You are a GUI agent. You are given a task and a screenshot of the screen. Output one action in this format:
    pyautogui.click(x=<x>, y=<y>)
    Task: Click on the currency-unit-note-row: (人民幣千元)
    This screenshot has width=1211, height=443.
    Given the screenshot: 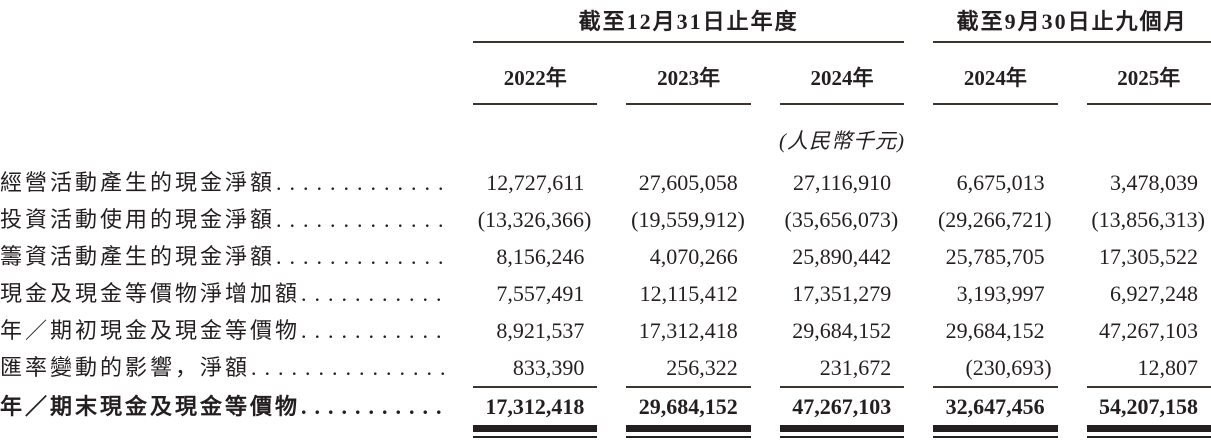 What is the action you would take?
    pyautogui.click(x=605, y=141)
    